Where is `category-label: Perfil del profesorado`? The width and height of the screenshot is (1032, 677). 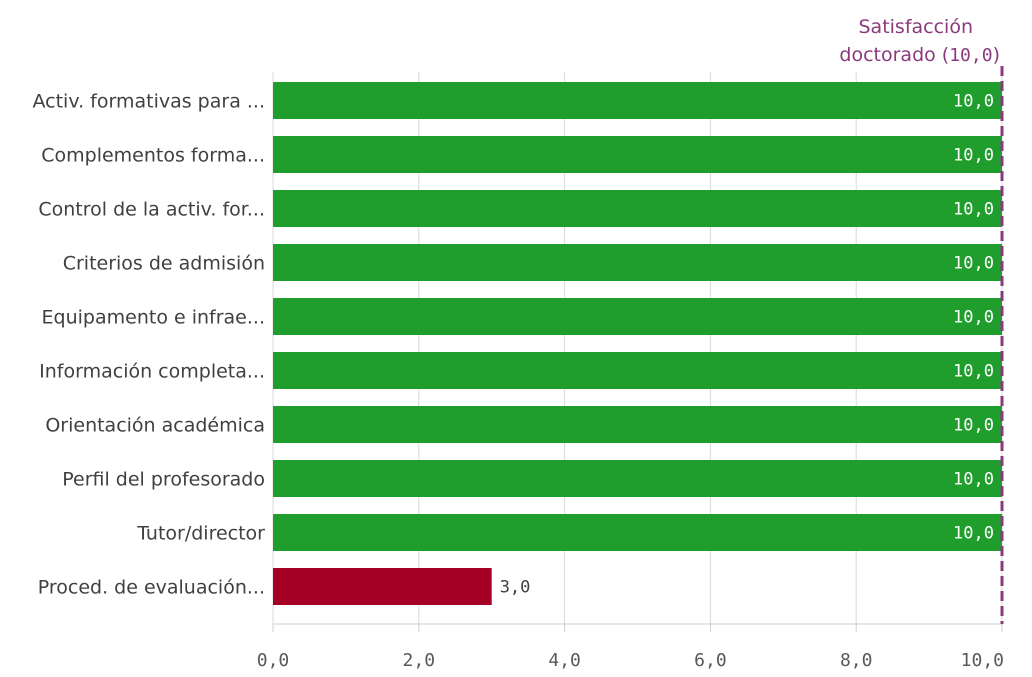
category-label: Perfil del profesorado is located at coordinates (163, 480).